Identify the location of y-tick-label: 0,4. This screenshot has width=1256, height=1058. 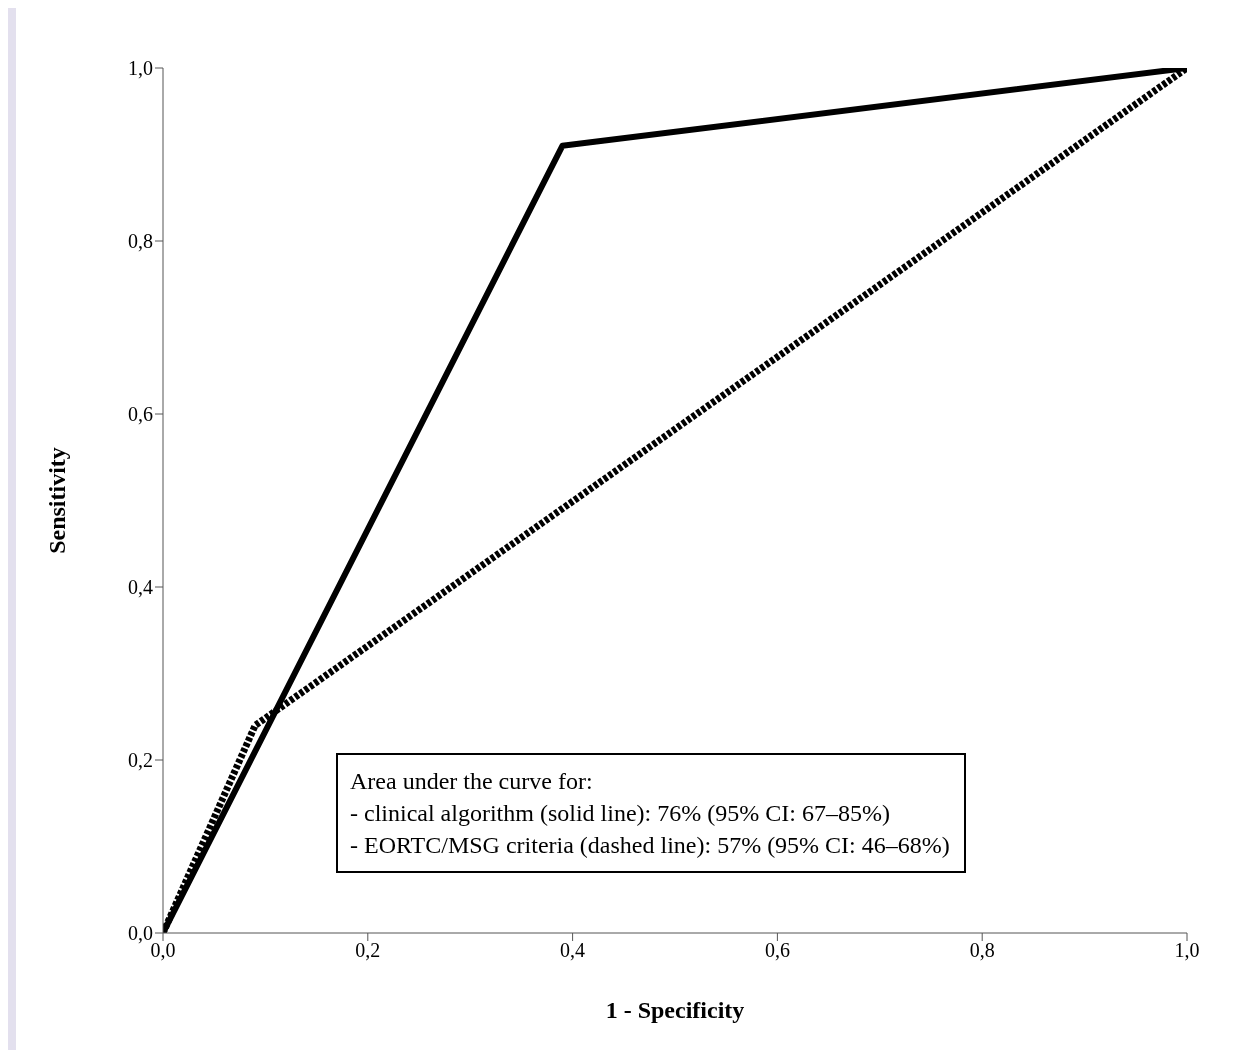
(140, 587).